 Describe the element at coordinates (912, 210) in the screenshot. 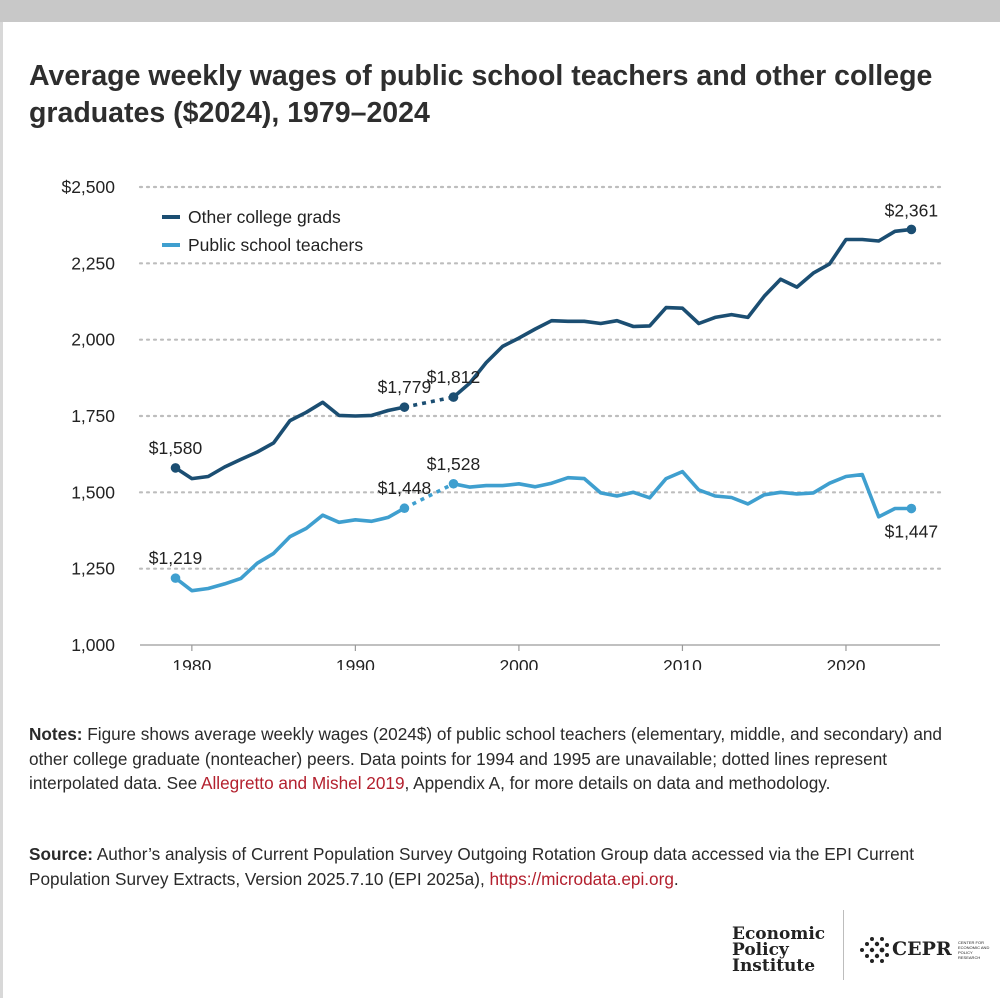

I see `data-label: $2,361` at that location.